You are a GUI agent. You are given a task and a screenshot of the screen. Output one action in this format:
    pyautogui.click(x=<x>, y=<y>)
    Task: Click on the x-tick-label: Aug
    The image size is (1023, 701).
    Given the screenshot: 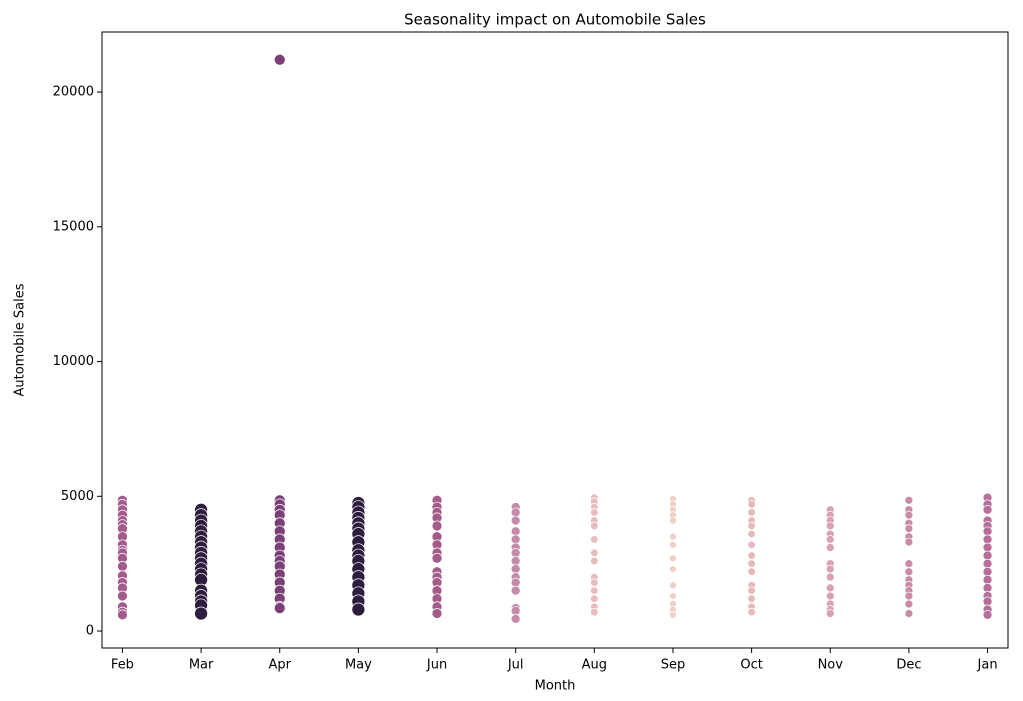 What is the action you would take?
    pyautogui.click(x=594, y=665)
    